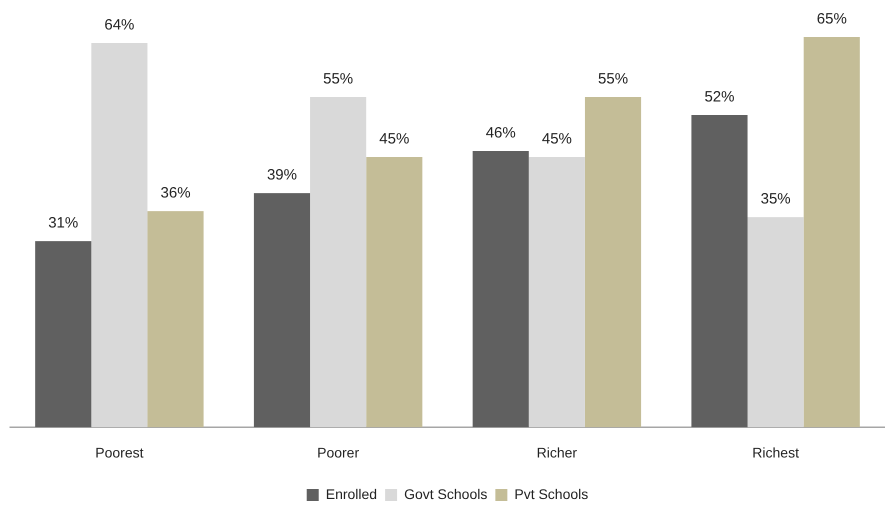 This screenshot has height=512, width=885. What do you see at coordinates (338, 452) in the screenshot?
I see `x-tick-label: Poorer` at bounding box center [338, 452].